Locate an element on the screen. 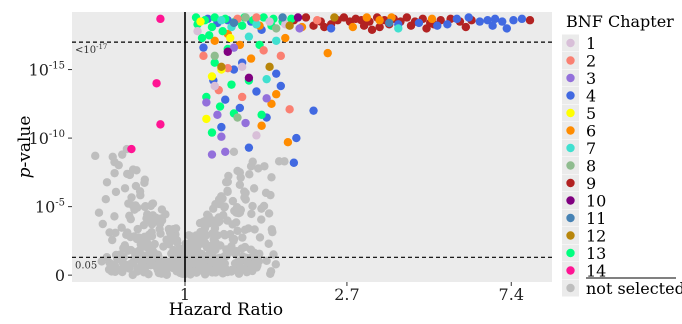  x-tick-label: 1 is located at coordinates (185, 294).